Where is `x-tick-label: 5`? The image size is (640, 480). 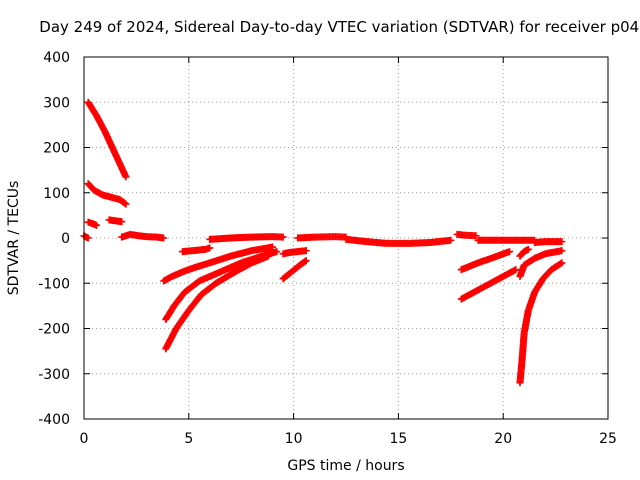
x-tick-label: 5 is located at coordinates (188, 439).